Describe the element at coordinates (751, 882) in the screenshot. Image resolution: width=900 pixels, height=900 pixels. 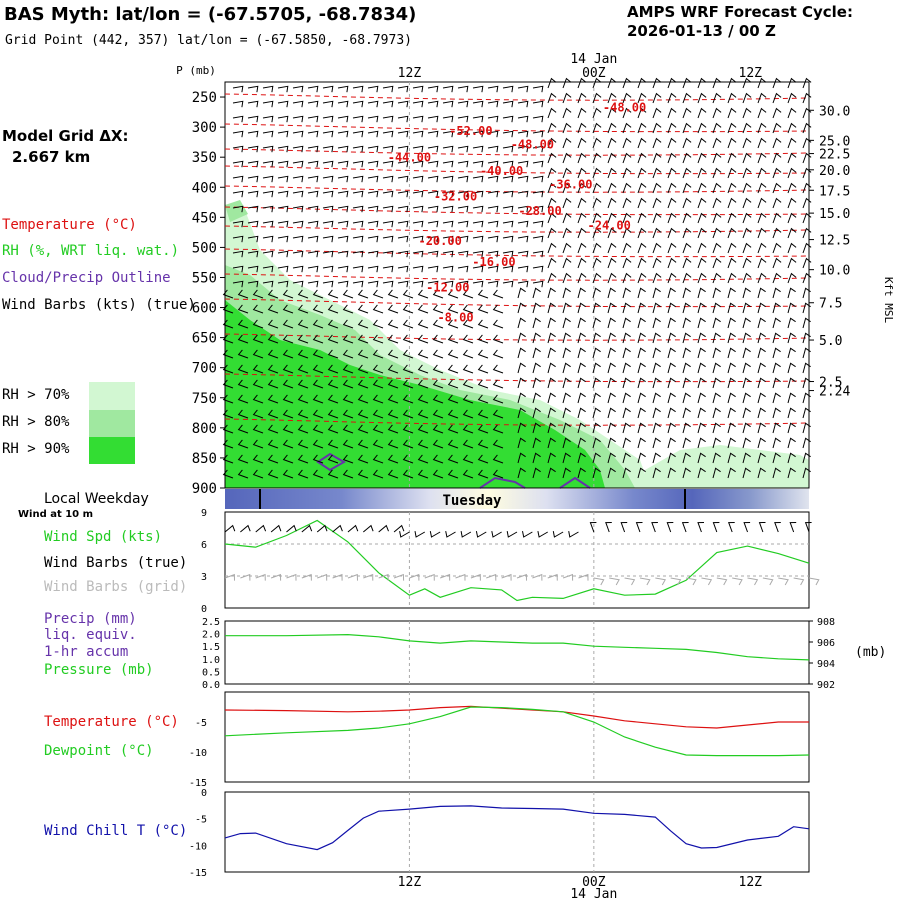
I see `bottom-time-label: 12Z` at that location.